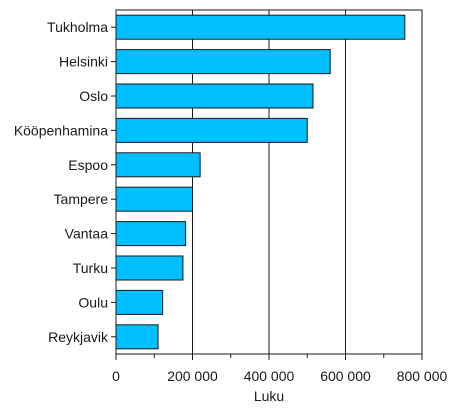  I want to click on category-label: Turku, so click(90, 268).